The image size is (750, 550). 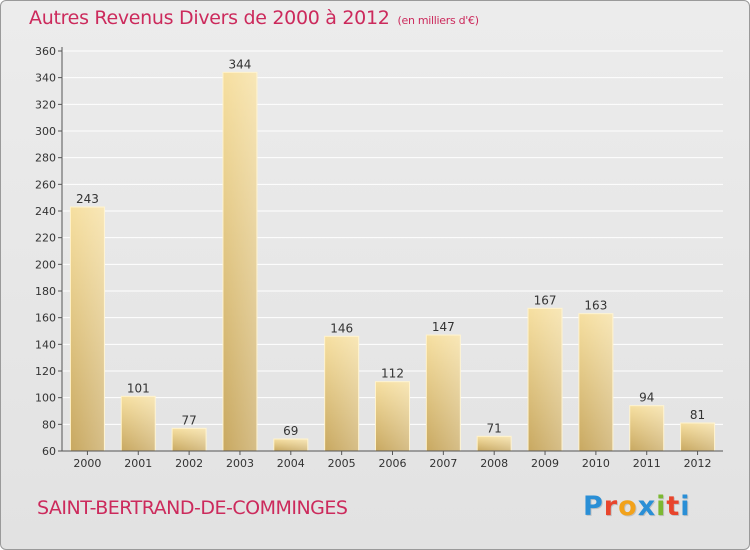 What do you see at coordinates (138, 388) in the screenshot?
I see `data-label: 101` at bounding box center [138, 388].